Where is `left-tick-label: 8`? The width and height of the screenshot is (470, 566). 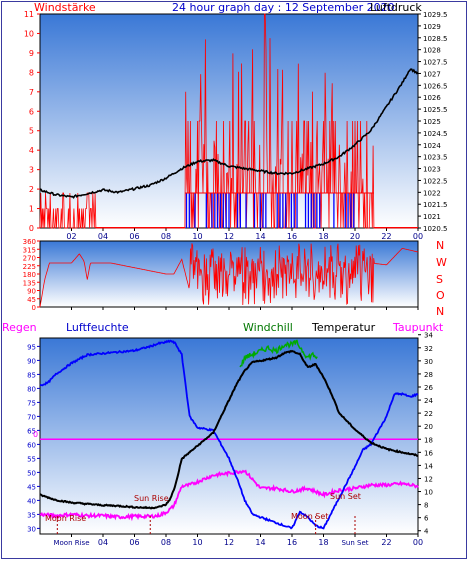 left-tick-label: 8 is located at coordinates (31, 72).